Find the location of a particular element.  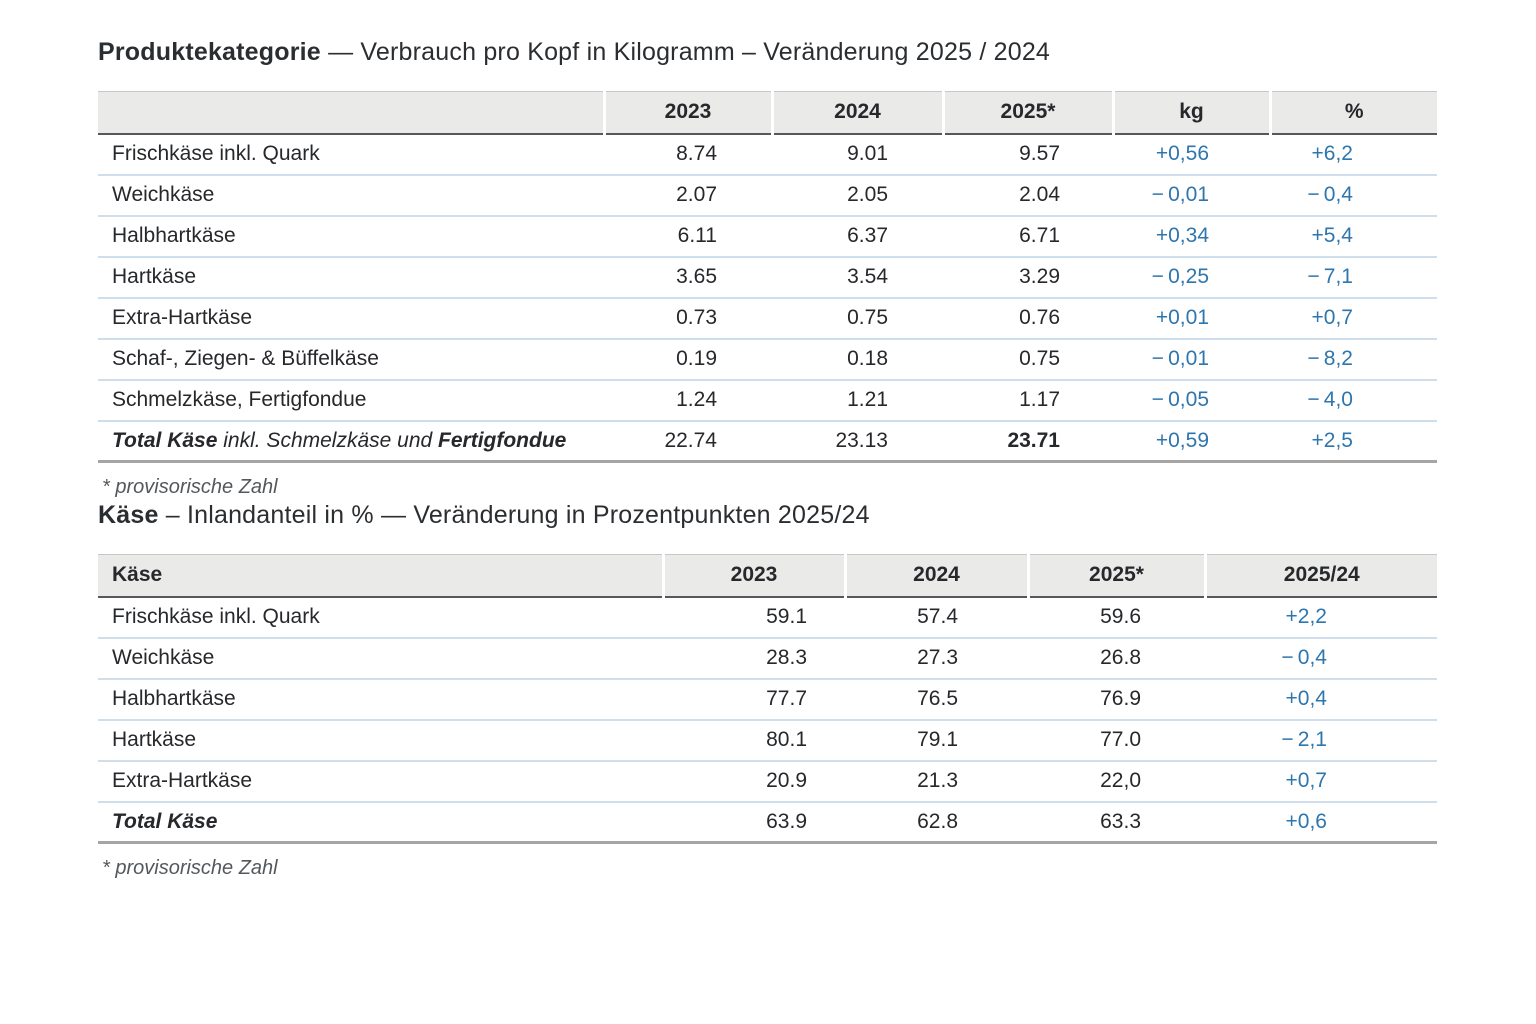

change-value-cell: +0,6 is located at coordinates (1306, 821).